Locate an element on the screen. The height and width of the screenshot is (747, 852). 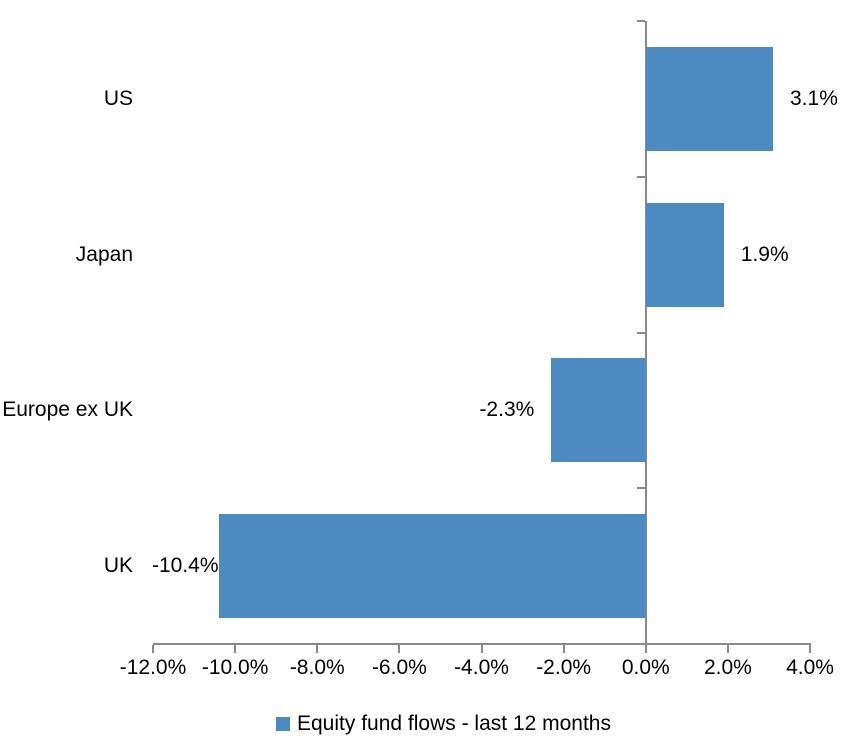
x-axis-tick-label: 4.0% is located at coordinates (810, 667).